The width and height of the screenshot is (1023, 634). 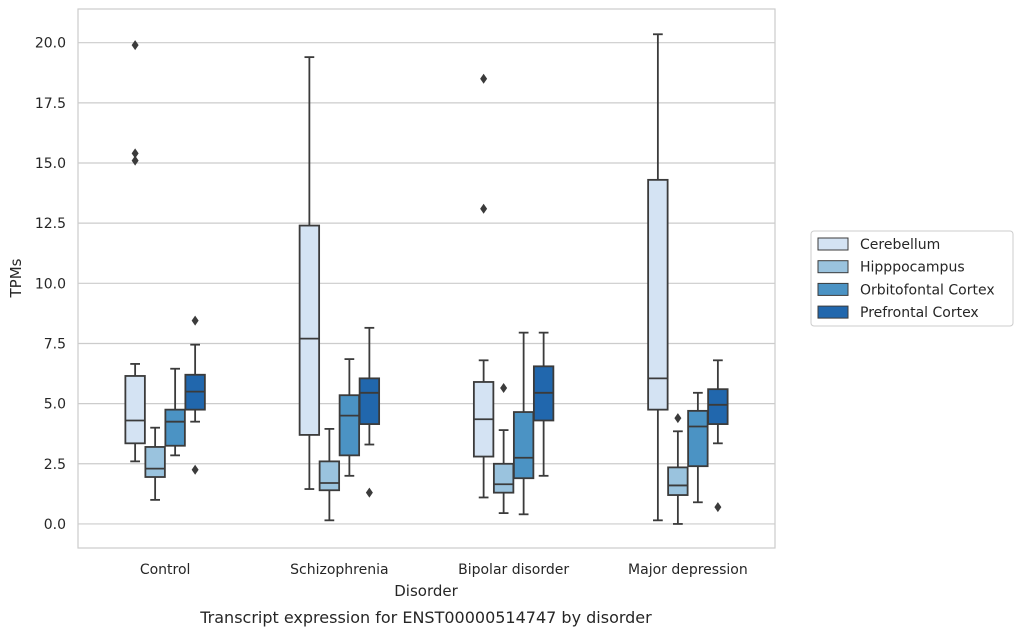 I want to click on x-tick-label: Schizophrenia, so click(x=339, y=570).